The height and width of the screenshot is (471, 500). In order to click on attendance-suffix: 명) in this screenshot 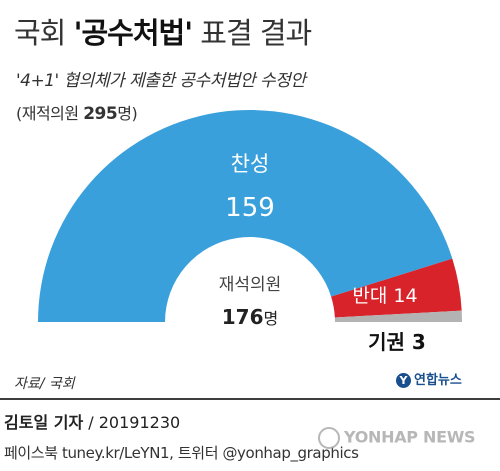, I will do `click(127, 113)`.